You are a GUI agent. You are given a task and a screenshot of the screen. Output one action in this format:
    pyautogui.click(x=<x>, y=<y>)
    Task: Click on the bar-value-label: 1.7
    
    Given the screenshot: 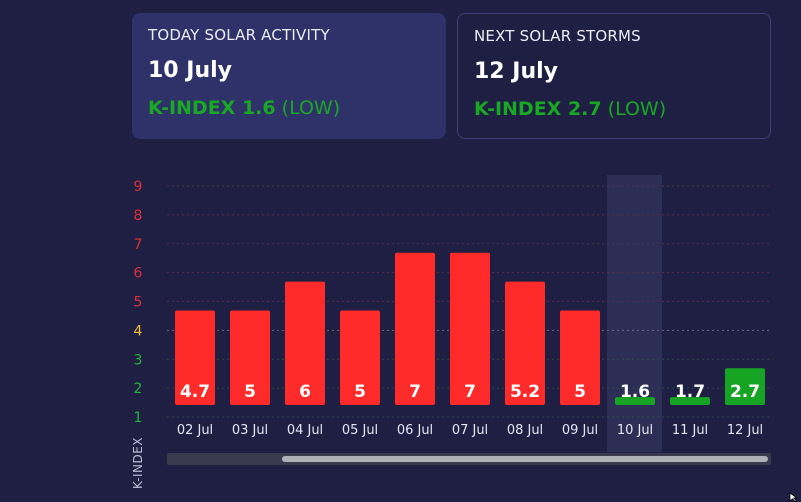 What is the action you would take?
    pyautogui.click(x=690, y=392)
    